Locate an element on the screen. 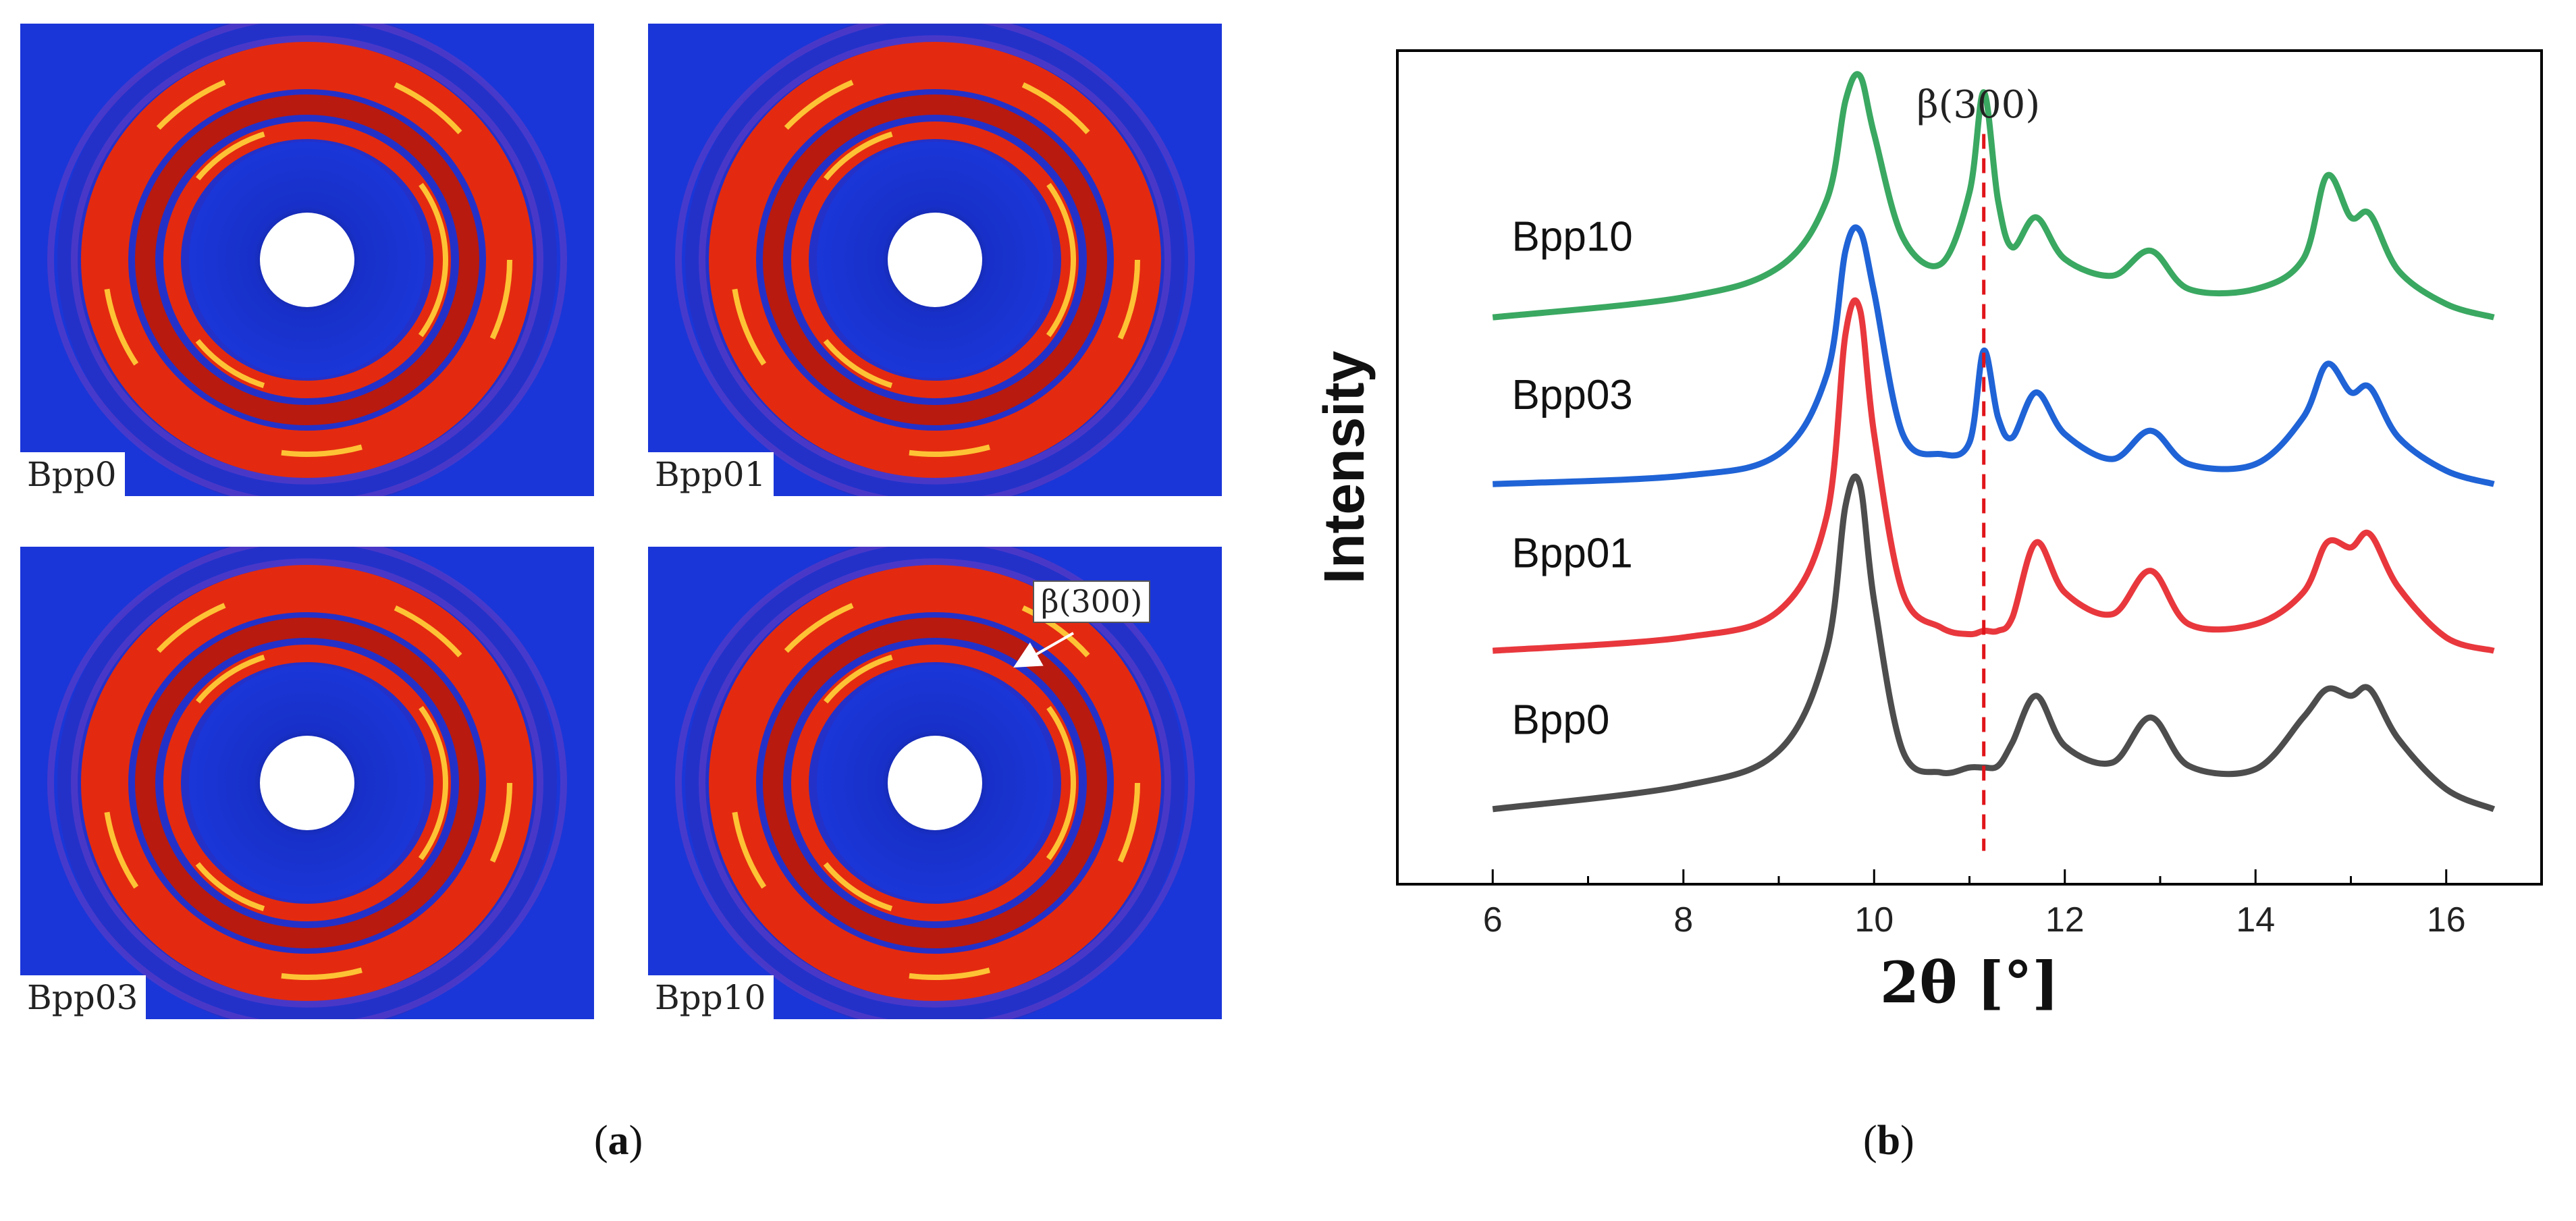 This screenshot has width=2576, height=1221. x-tick-label: 16 is located at coordinates (2446, 920).